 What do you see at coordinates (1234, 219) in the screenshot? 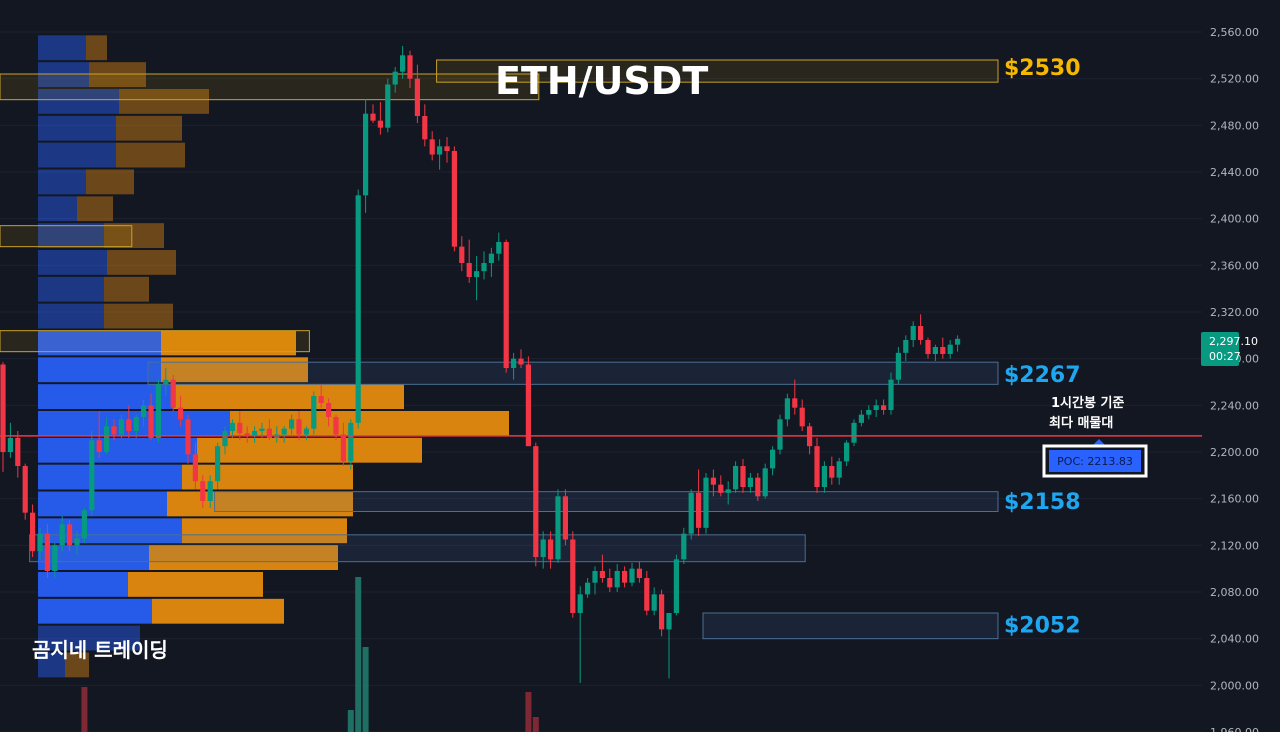
I see `y-tick-label: 2,400.00` at bounding box center [1234, 219].